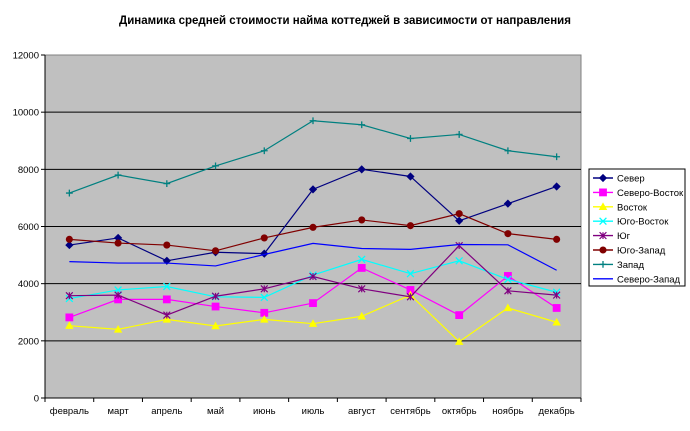 The width and height of the screenshot is (690, 431). Describe the element at coordinates (264, 411) in the screenshot. I see `x-tick-label: июнь` at that location.